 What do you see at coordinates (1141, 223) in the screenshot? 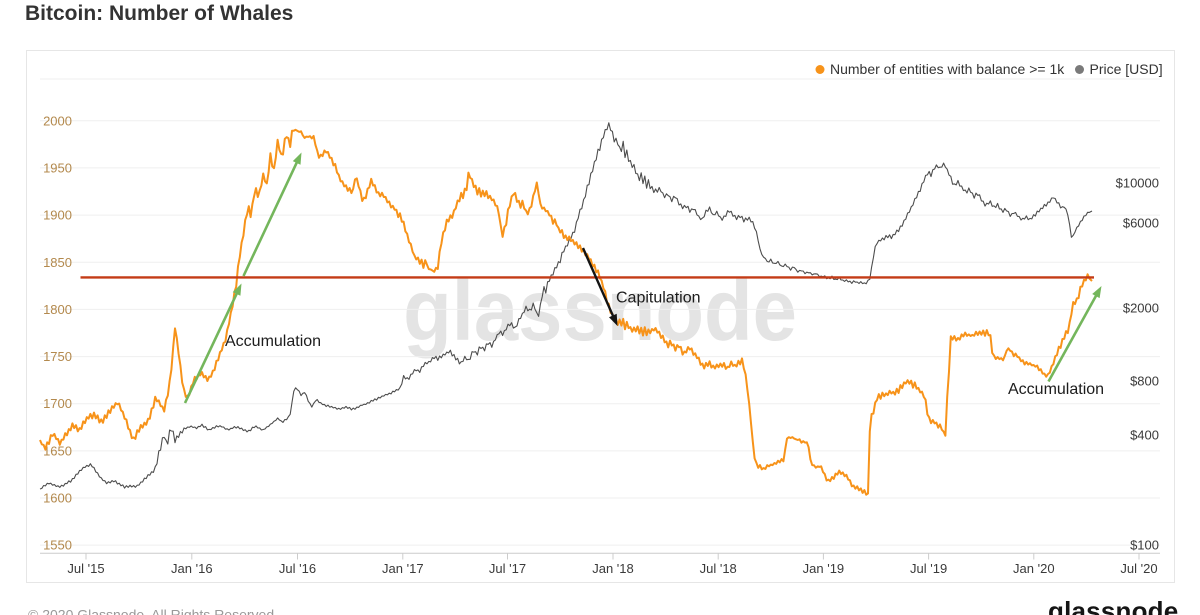
I see `svg-text: $6000` at bounding box center [1141, 223].